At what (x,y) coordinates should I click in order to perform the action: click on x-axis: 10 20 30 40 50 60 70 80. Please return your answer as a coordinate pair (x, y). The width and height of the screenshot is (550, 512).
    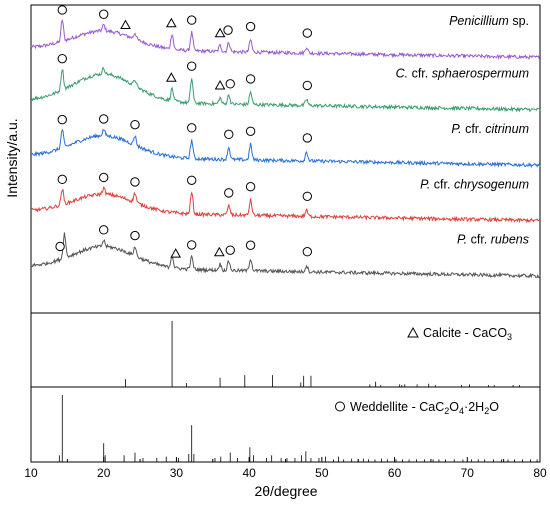
    Looking at the image, I should click on (285, 468).